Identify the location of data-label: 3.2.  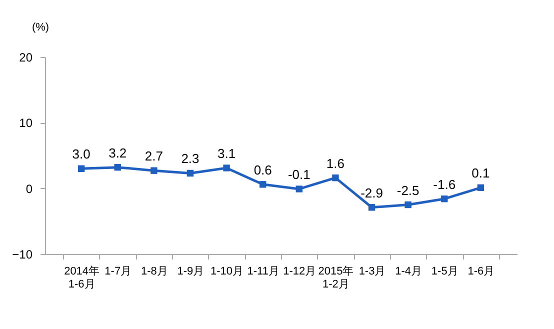
(117, 152).